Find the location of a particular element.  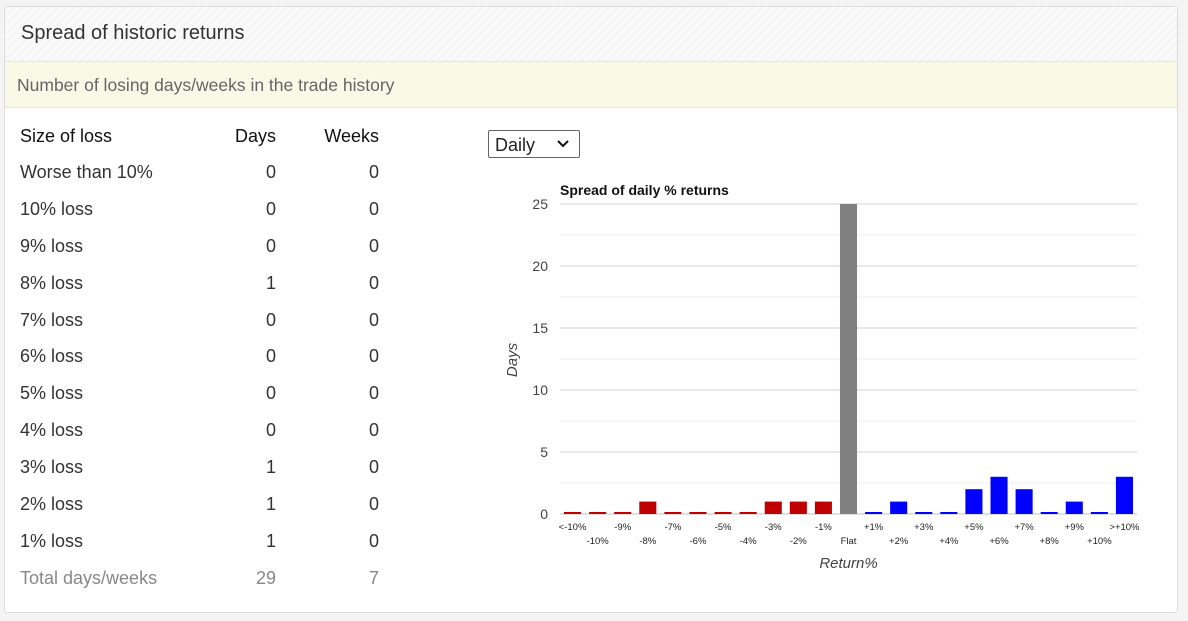

y-tick-label: 5 is located at coordinates (544, 452).